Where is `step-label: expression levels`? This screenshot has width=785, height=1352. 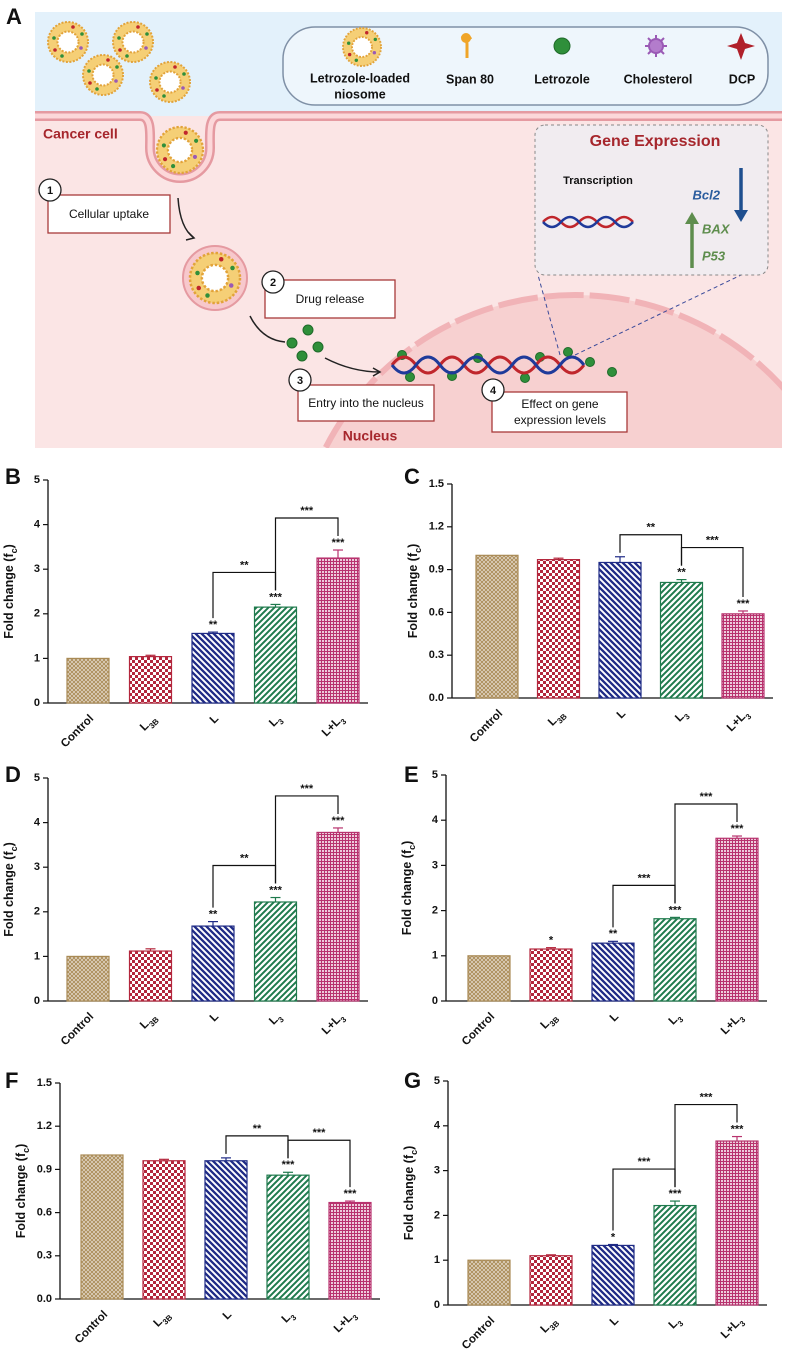
step-label: expression levels is located at coordinates (560, 420).